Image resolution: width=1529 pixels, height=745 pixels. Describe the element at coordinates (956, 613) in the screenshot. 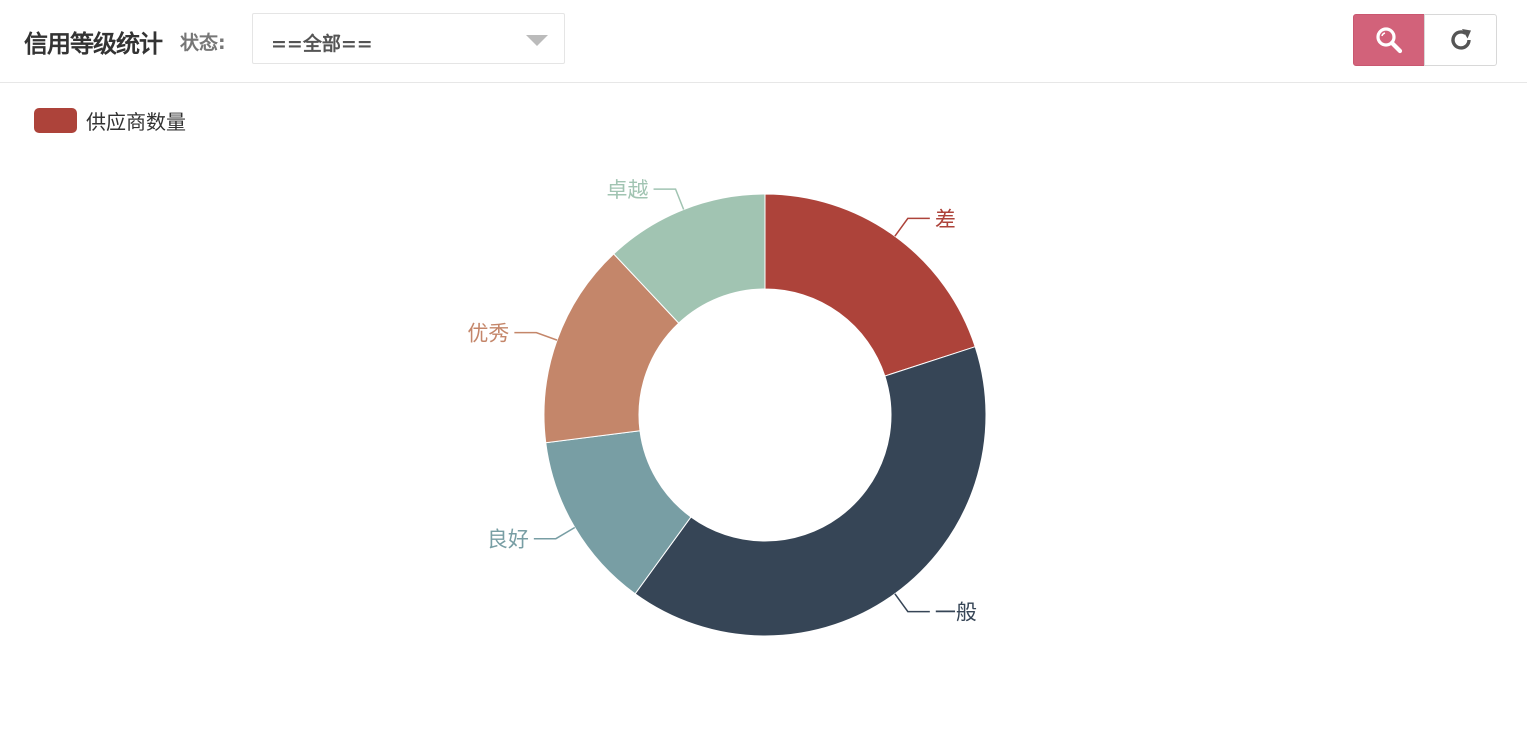

I see `slice-label: 一般` at that location.